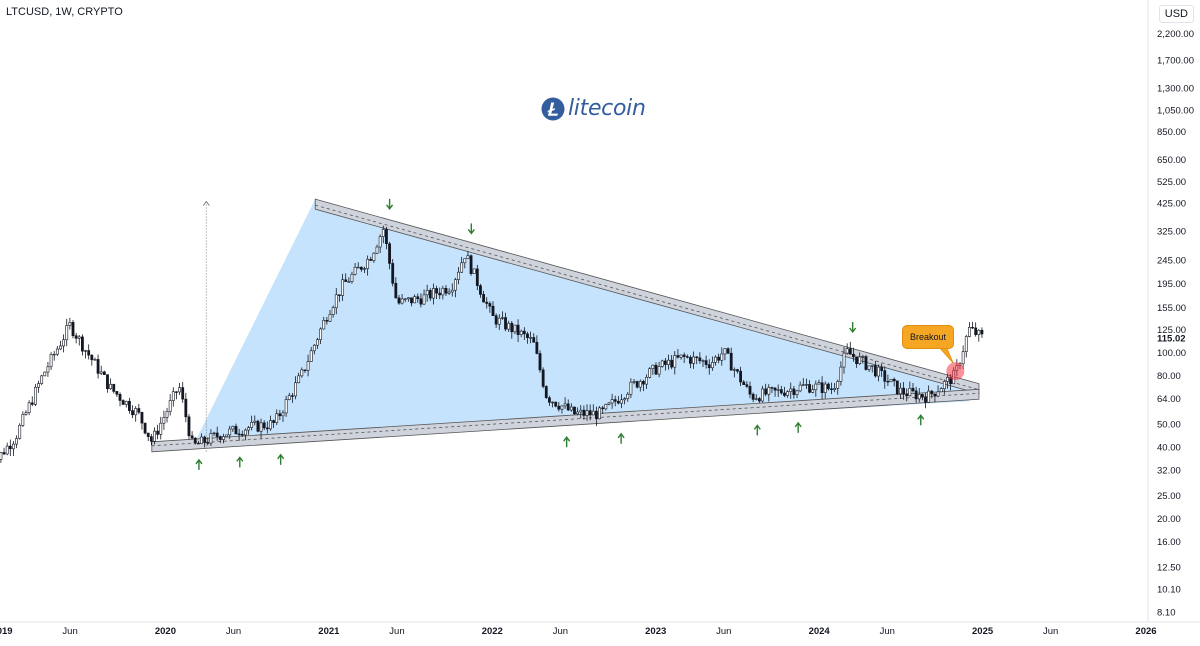 This screenshot has height=646, width=1200. Describe the element at coordinates (928, 337) in the screenshot. I see `breakout-callout: Breakout` at that location.